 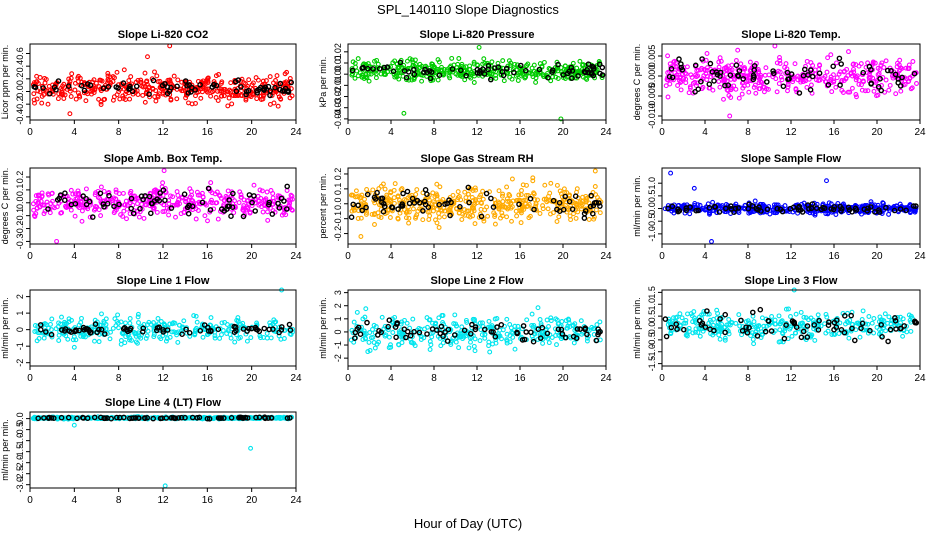 What do you see at coordinates (338, 345) in the screenshot?
I see `y-tick-label: -1` at bounding box center [338, 345].